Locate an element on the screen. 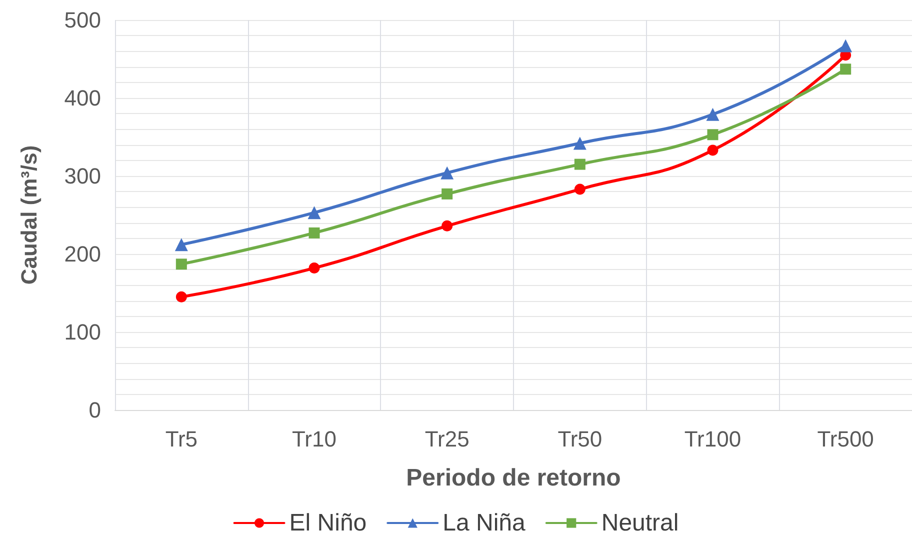 This screenshot has height=540, width=912. y-tick-label: 500 is located at coordinates (82, 20).